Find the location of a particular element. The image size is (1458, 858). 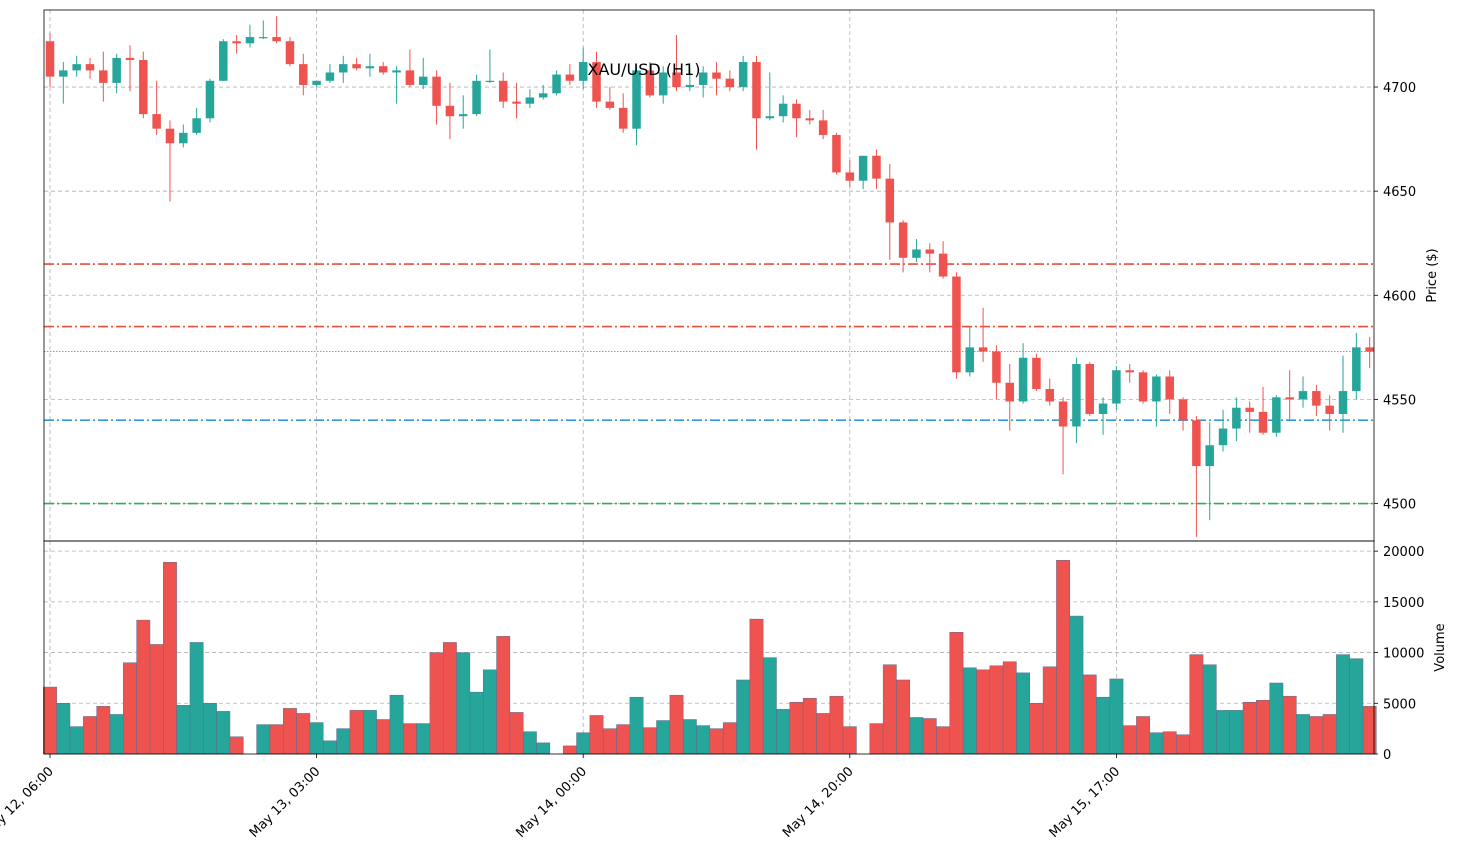

xtick-label: May 13, 03:00 is located at coordinates (285, 802).